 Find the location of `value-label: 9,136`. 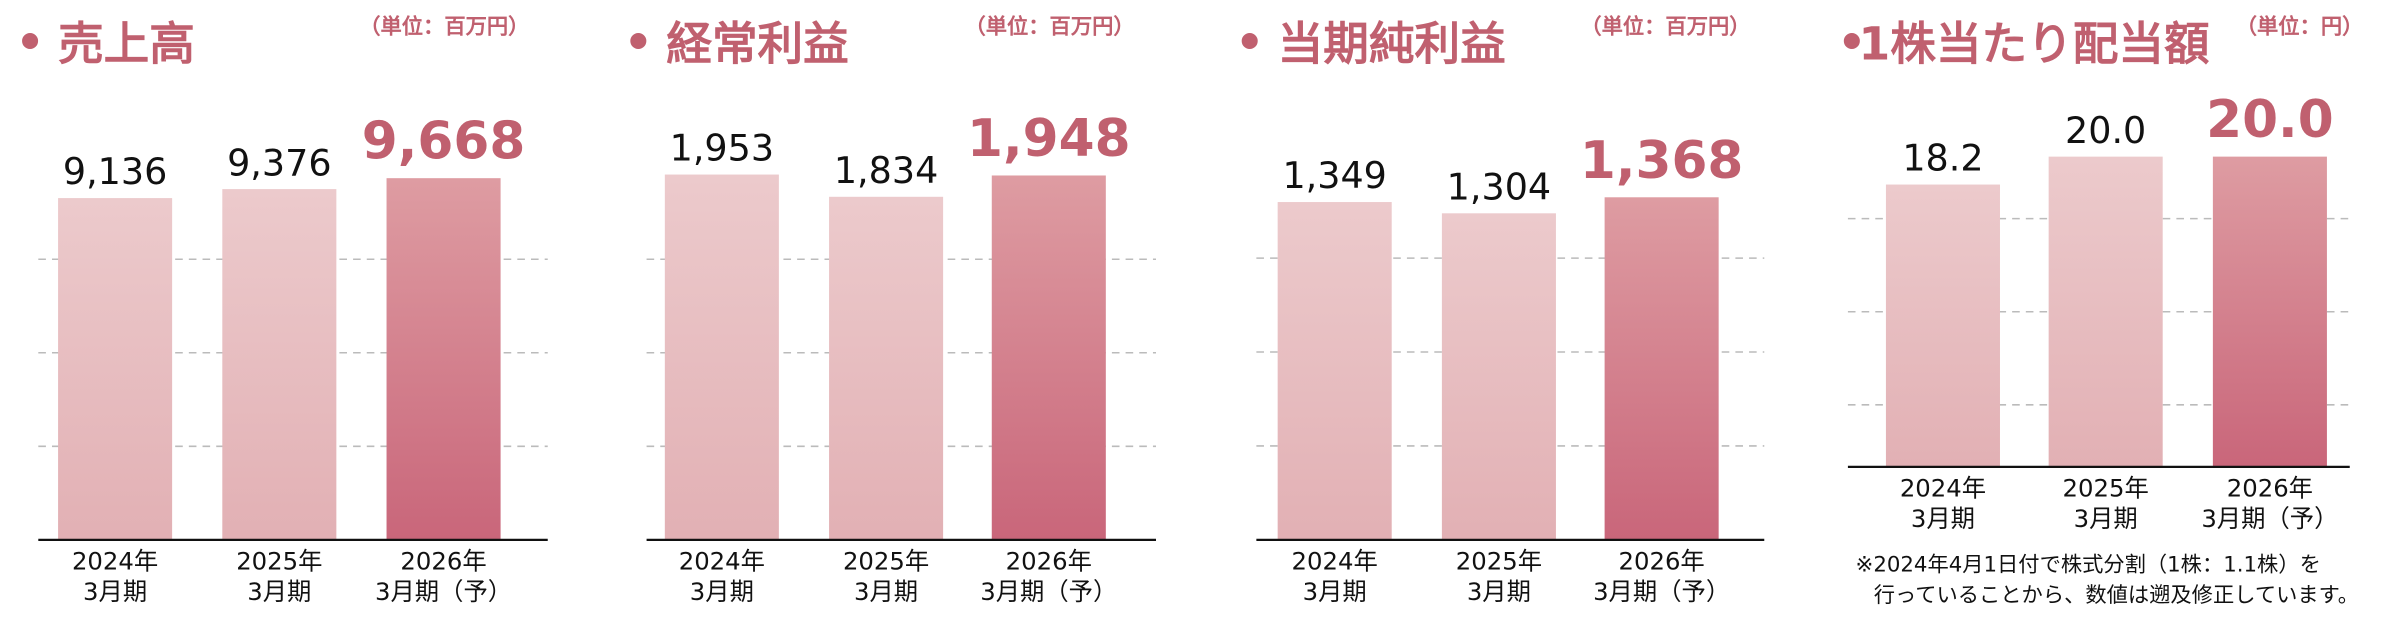

value-label: 9,136 is located at coordinates (115, 171).